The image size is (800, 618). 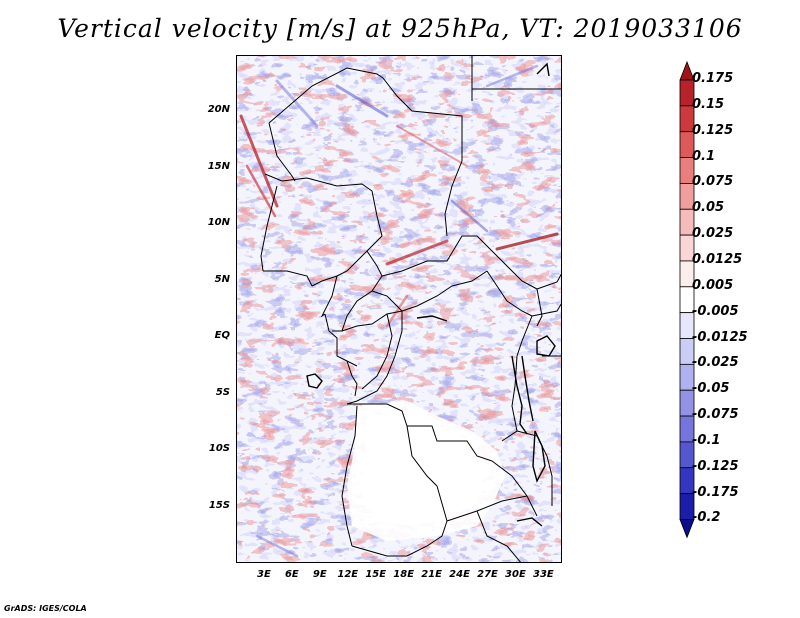 What do you see at coordinates (219, 449) in the screenshot?
I see `y-tick-label: 10S` at bounding box center [219, 449].